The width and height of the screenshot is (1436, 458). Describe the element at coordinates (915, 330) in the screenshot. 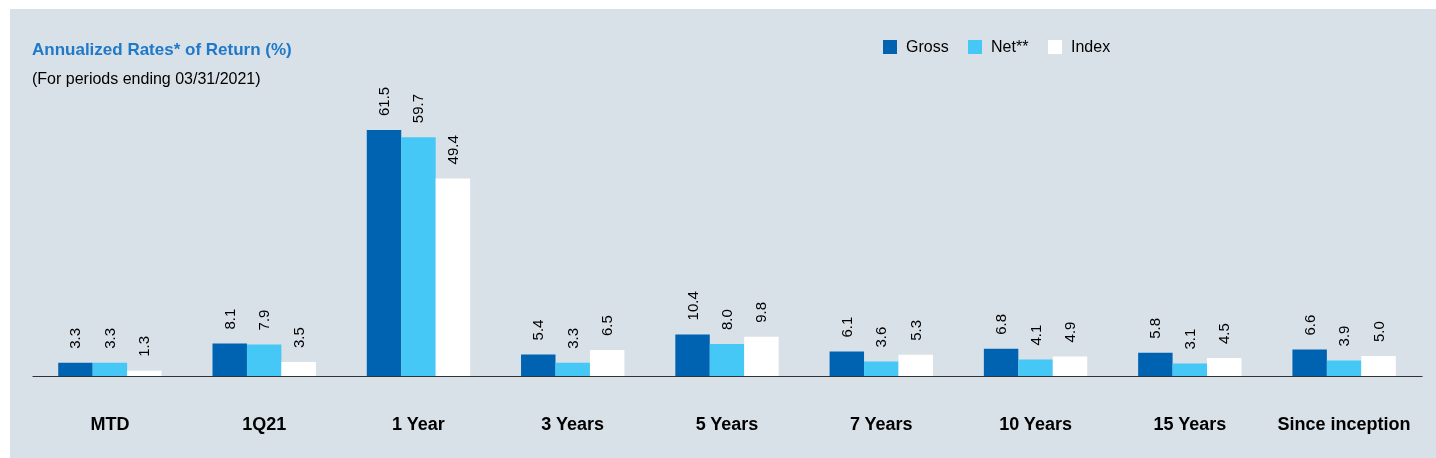

I see `data-label: 5.3` at that location.